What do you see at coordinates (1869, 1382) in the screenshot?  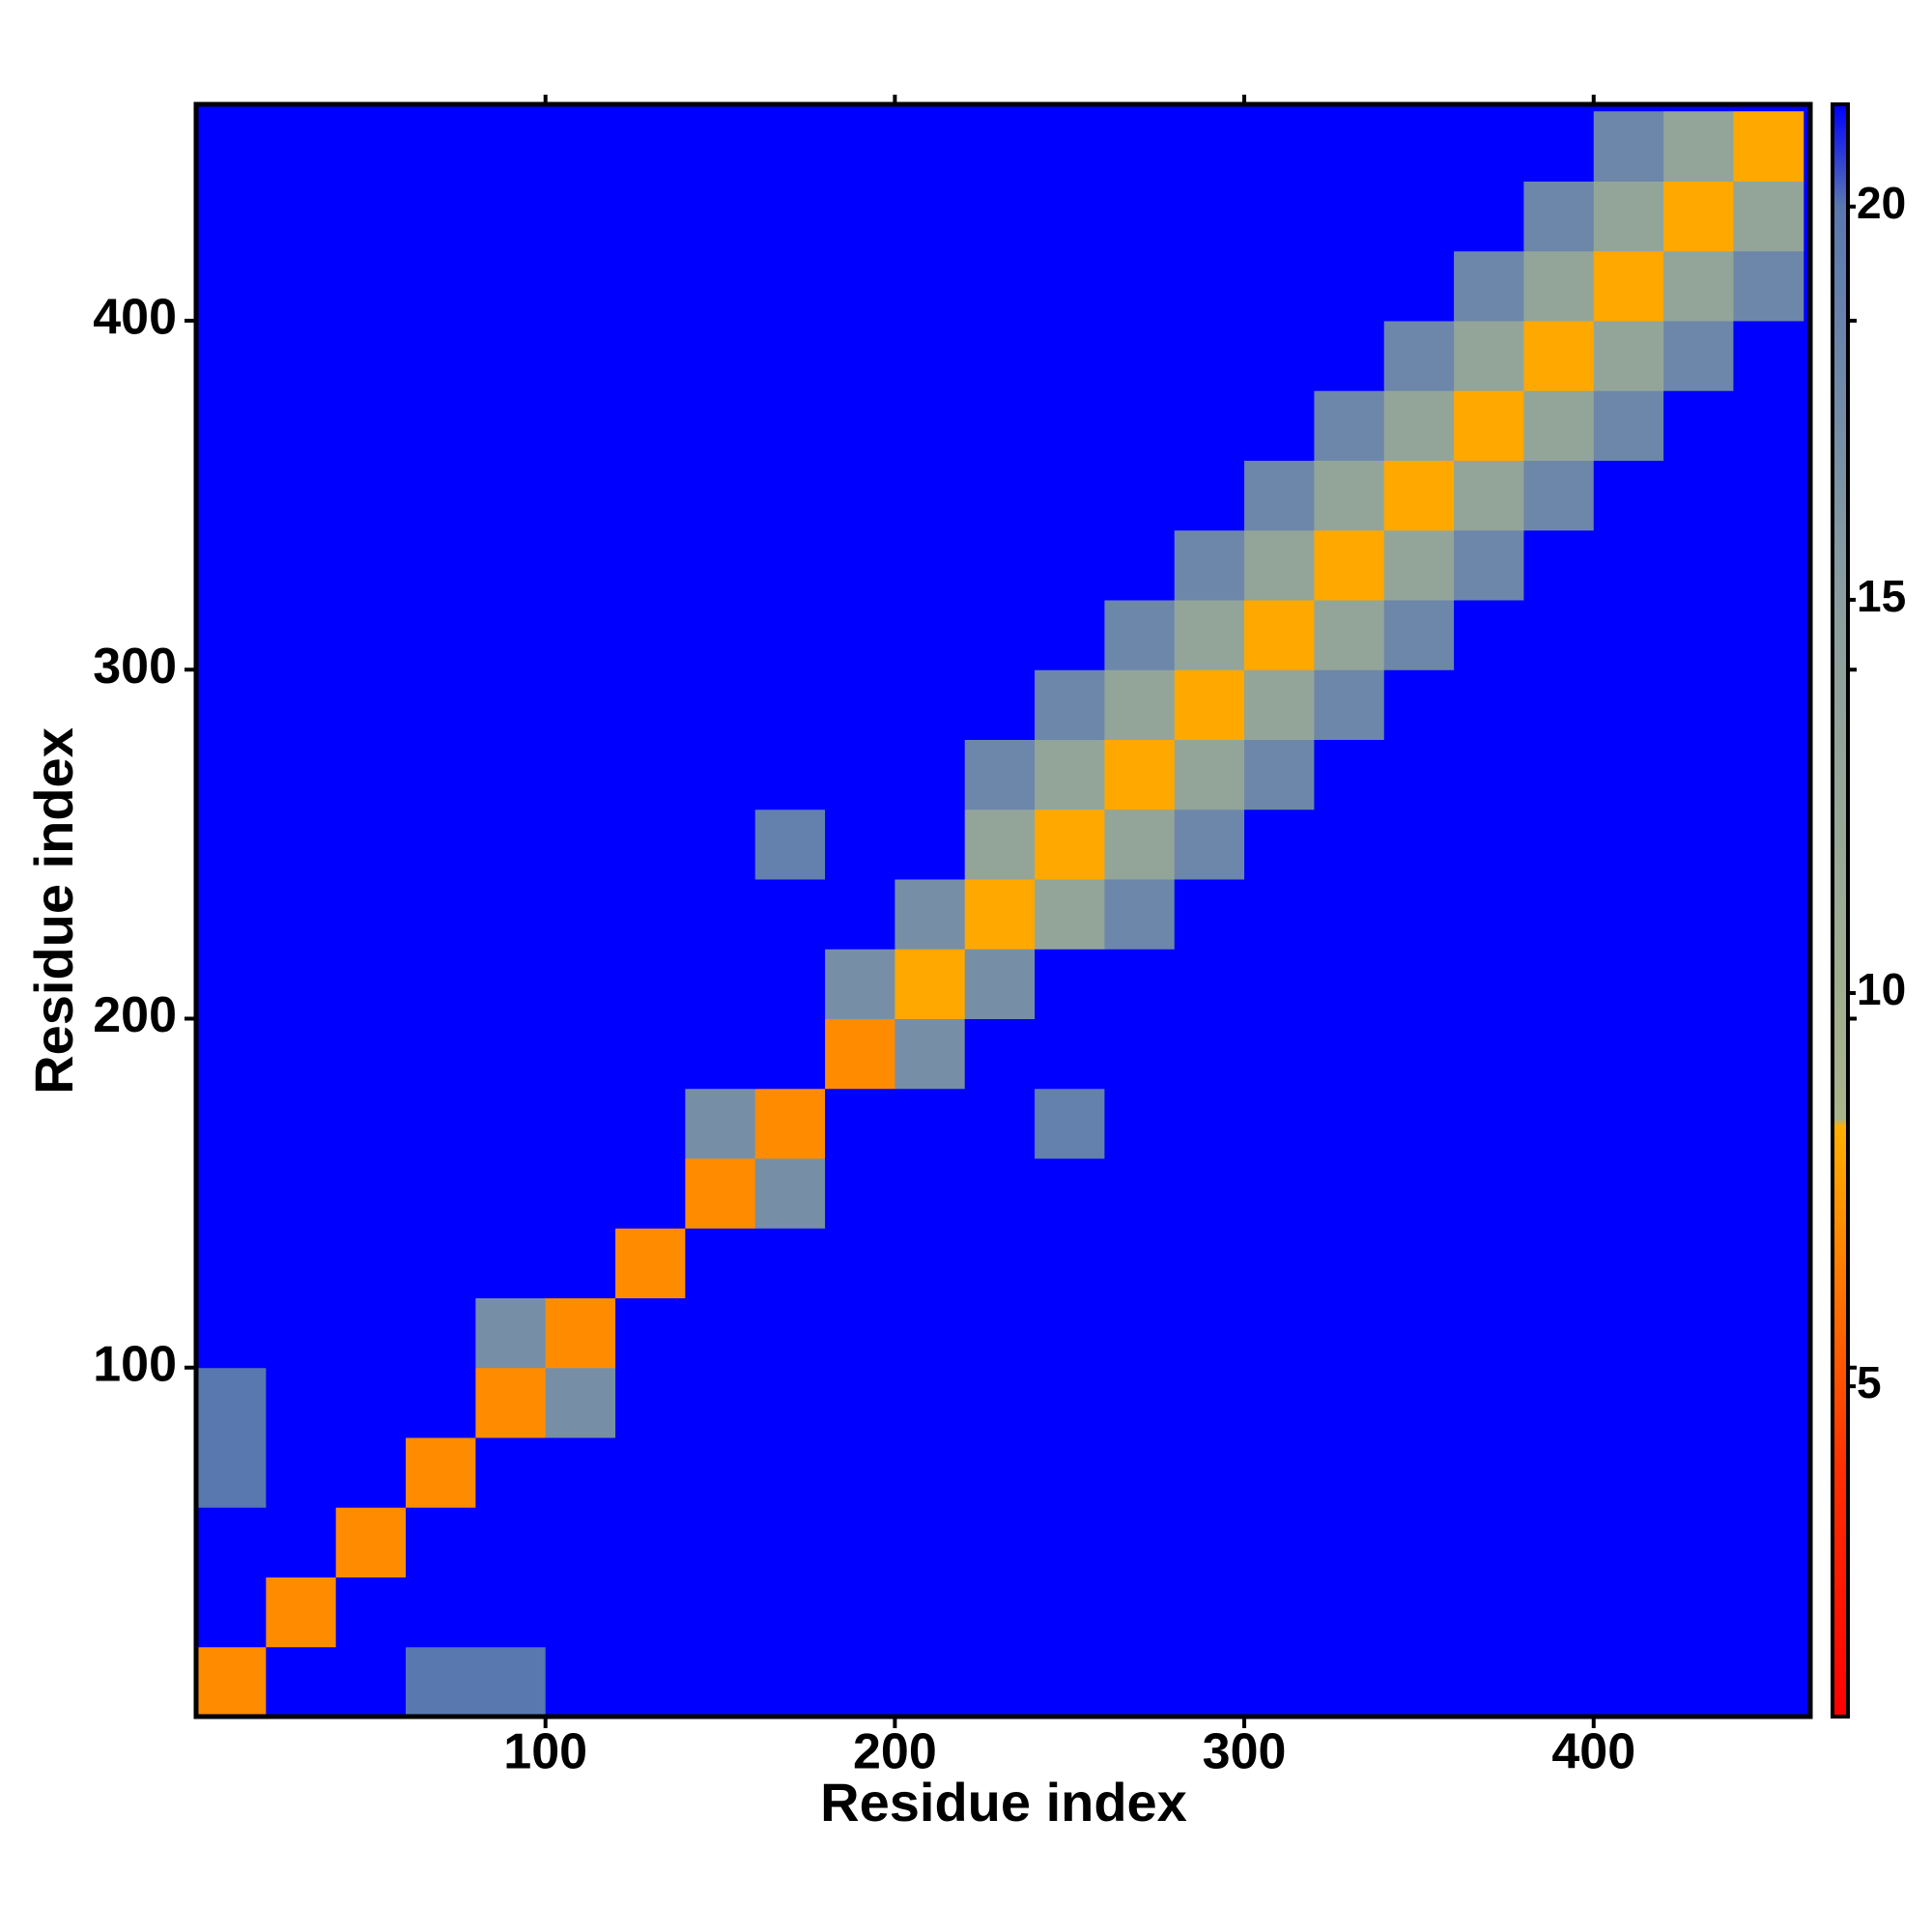 I see `colorbar-tick-label: 5` at bounding box center [1869, 1382].